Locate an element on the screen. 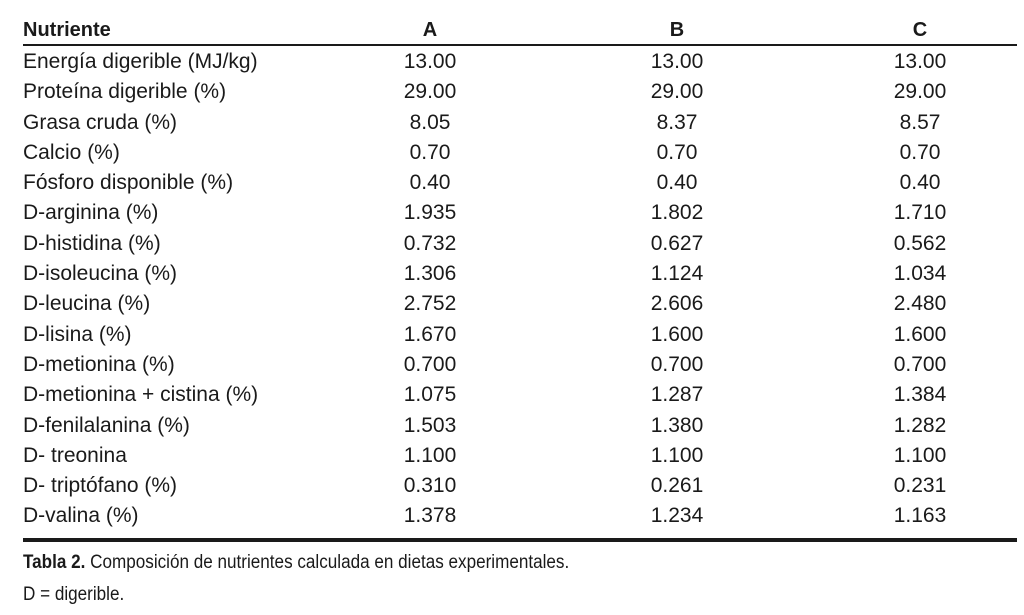 The width and height of the screenshot is (1024, 615). value-b: 1.802 is located at coordinates (677, 213).